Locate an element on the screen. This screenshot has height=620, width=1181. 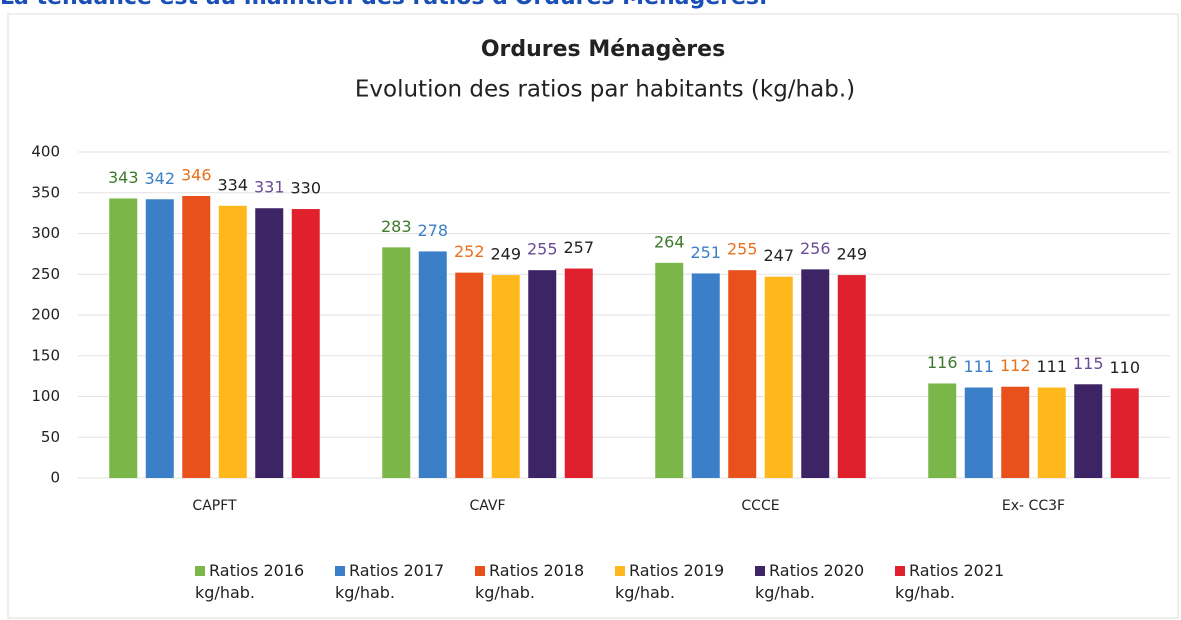
data-label: 116 is located at coordinates (942, 362).